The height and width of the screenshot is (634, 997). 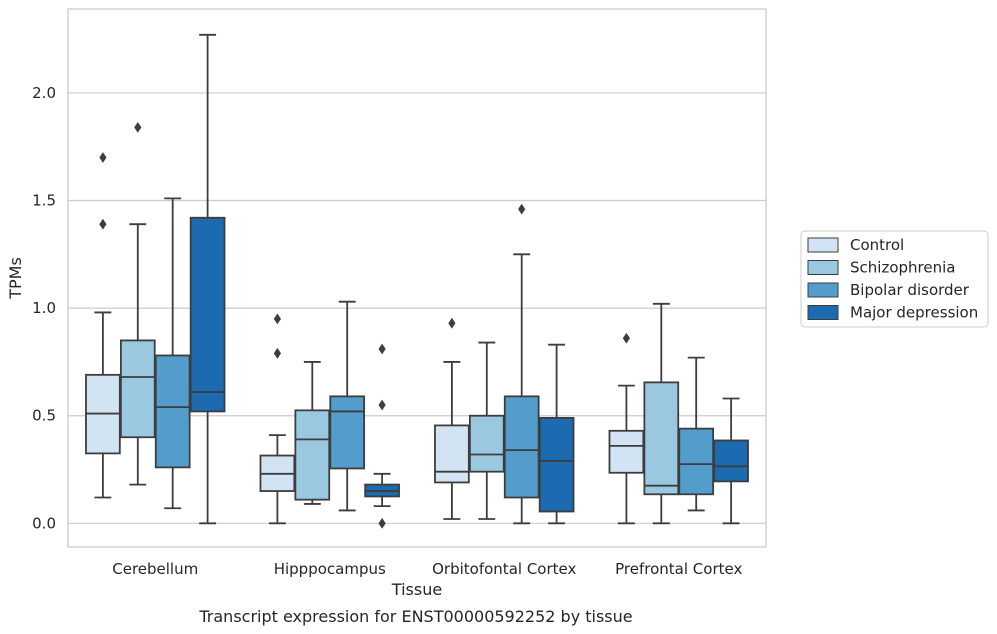 I want to click on x-axis-title: Tissue, so click(x=416, y=589).